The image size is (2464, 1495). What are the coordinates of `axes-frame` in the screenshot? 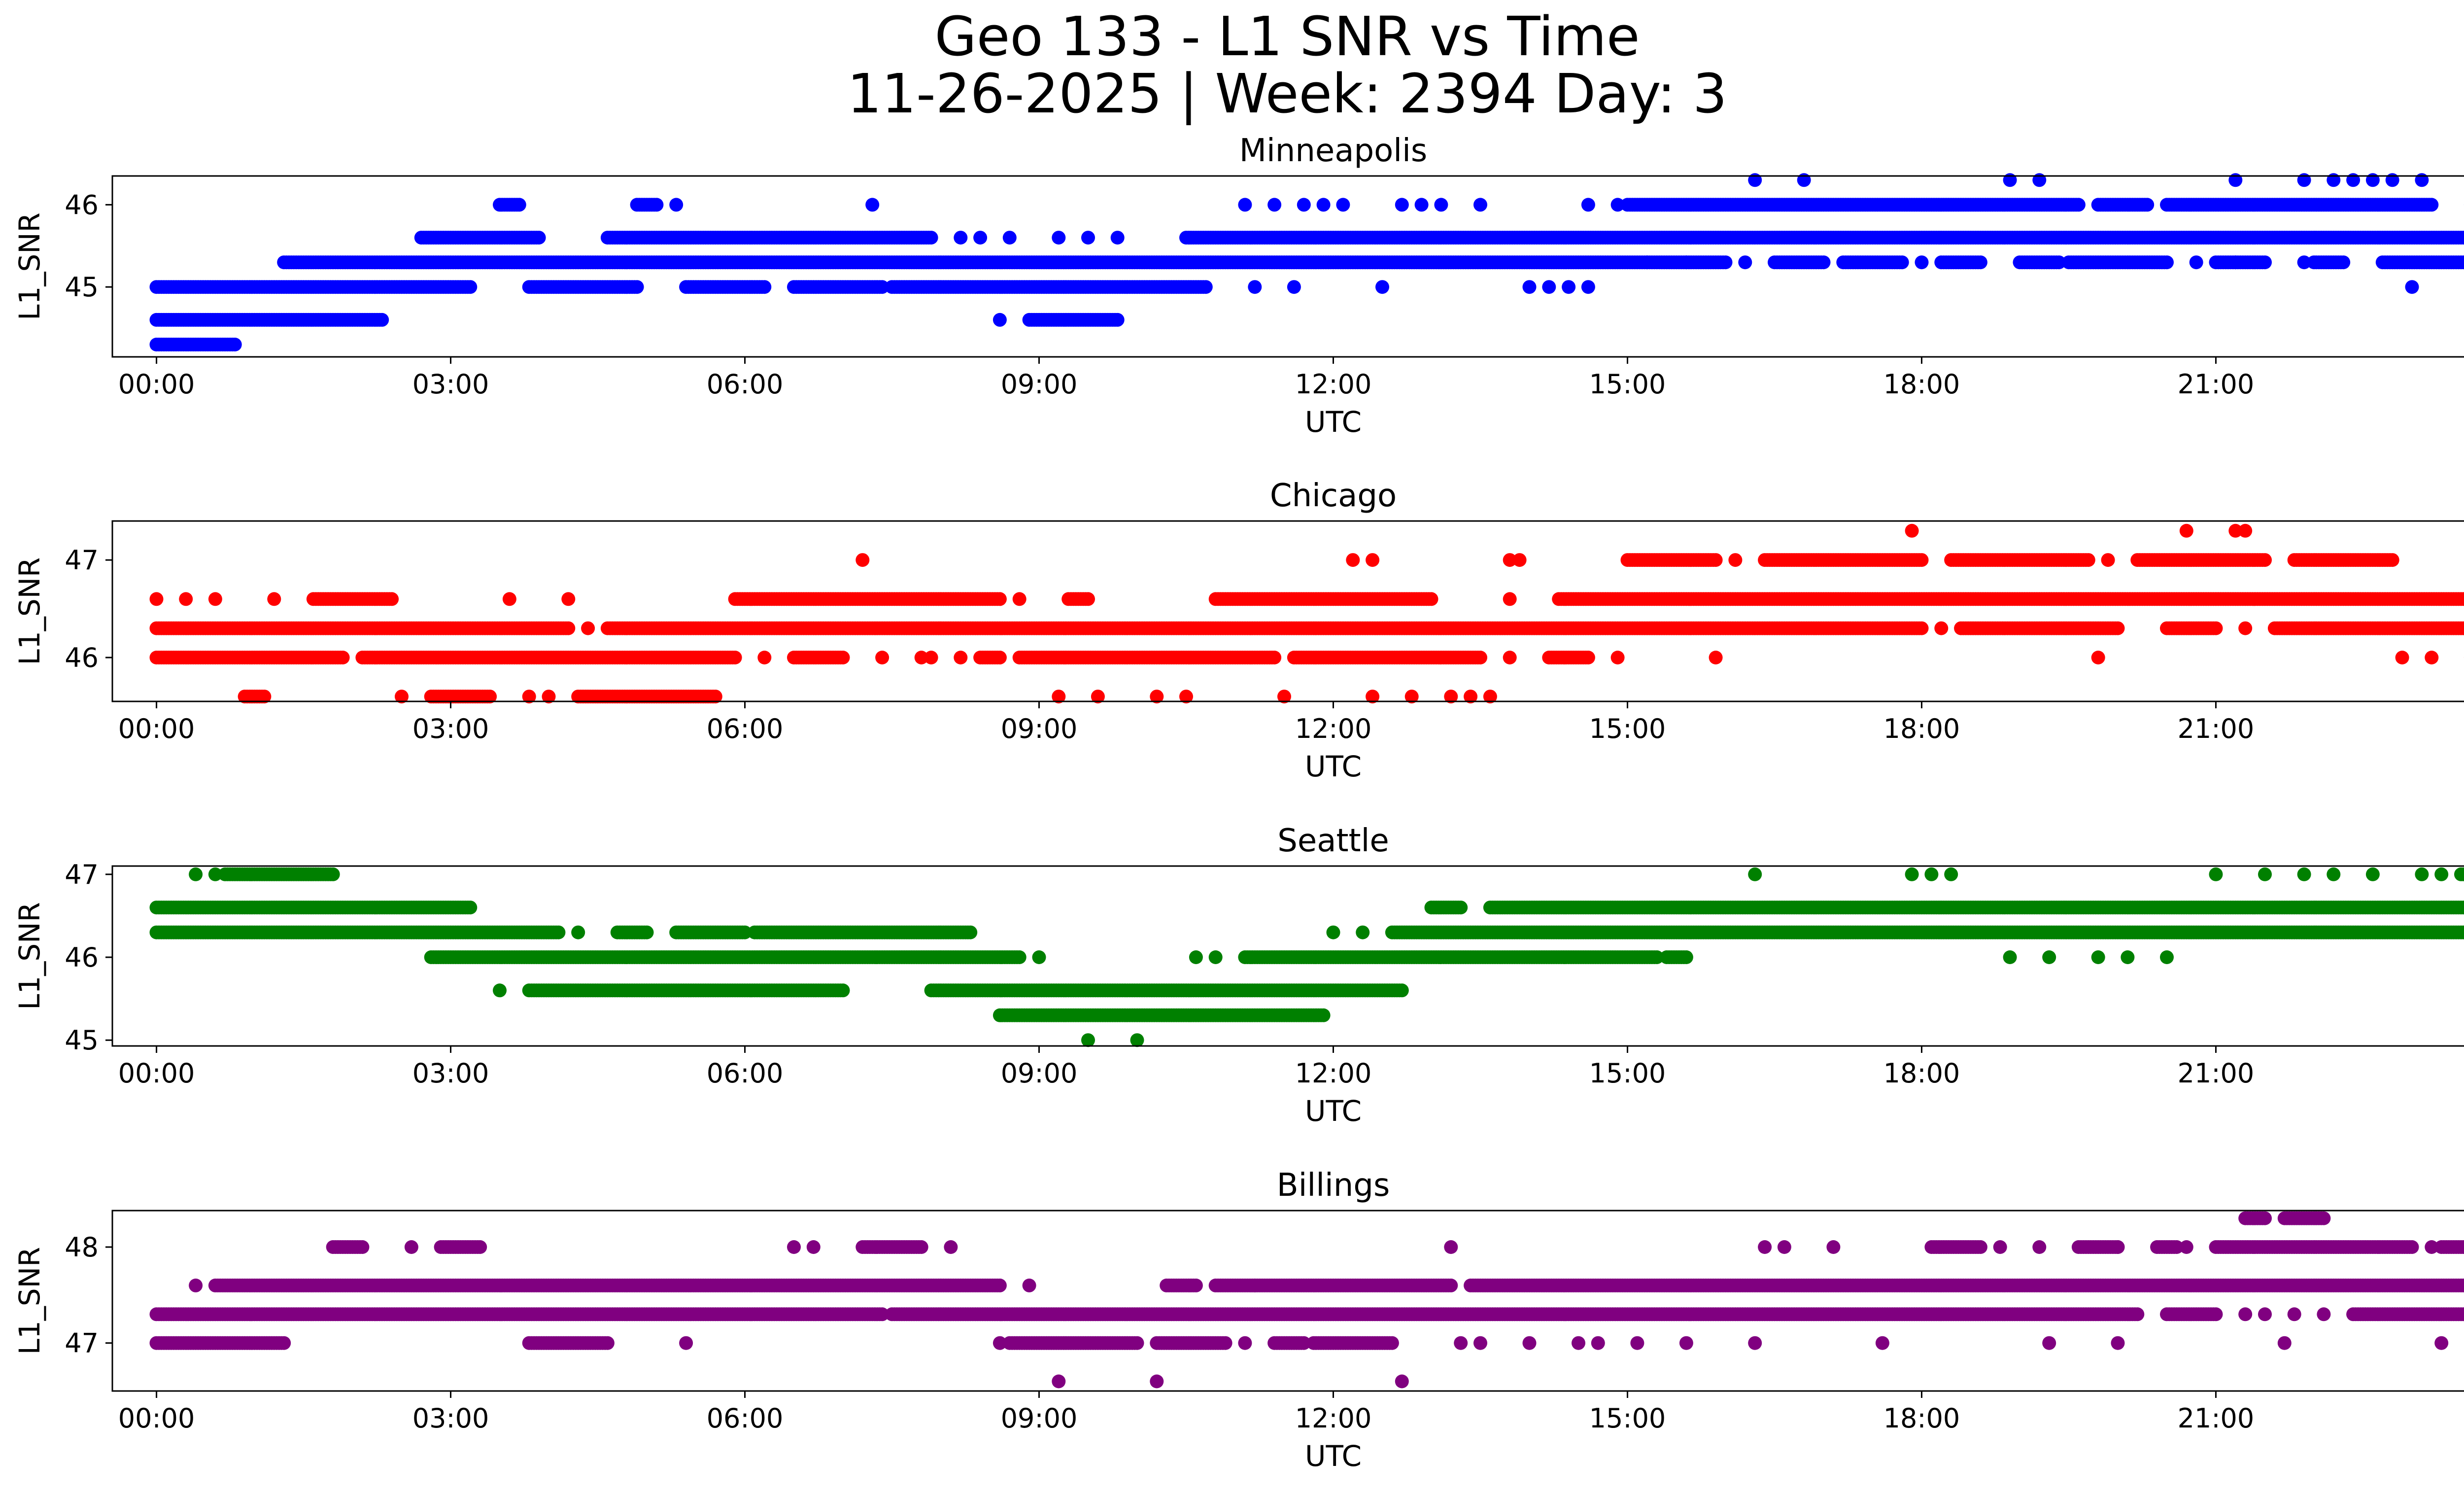 It's located at (1287, 611).